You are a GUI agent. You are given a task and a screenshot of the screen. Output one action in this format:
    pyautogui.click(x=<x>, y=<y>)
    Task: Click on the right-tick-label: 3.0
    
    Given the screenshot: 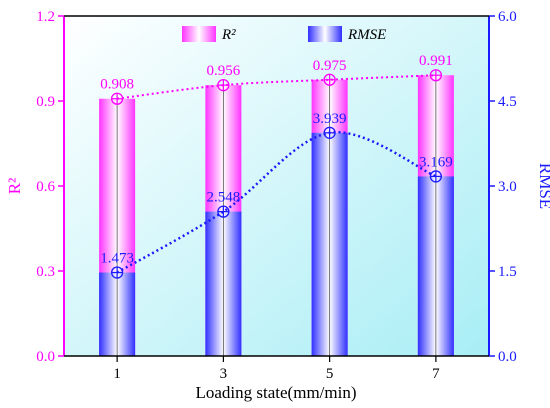 What is the action you would take?
    pyautogui.click(x=507, y=187)
    